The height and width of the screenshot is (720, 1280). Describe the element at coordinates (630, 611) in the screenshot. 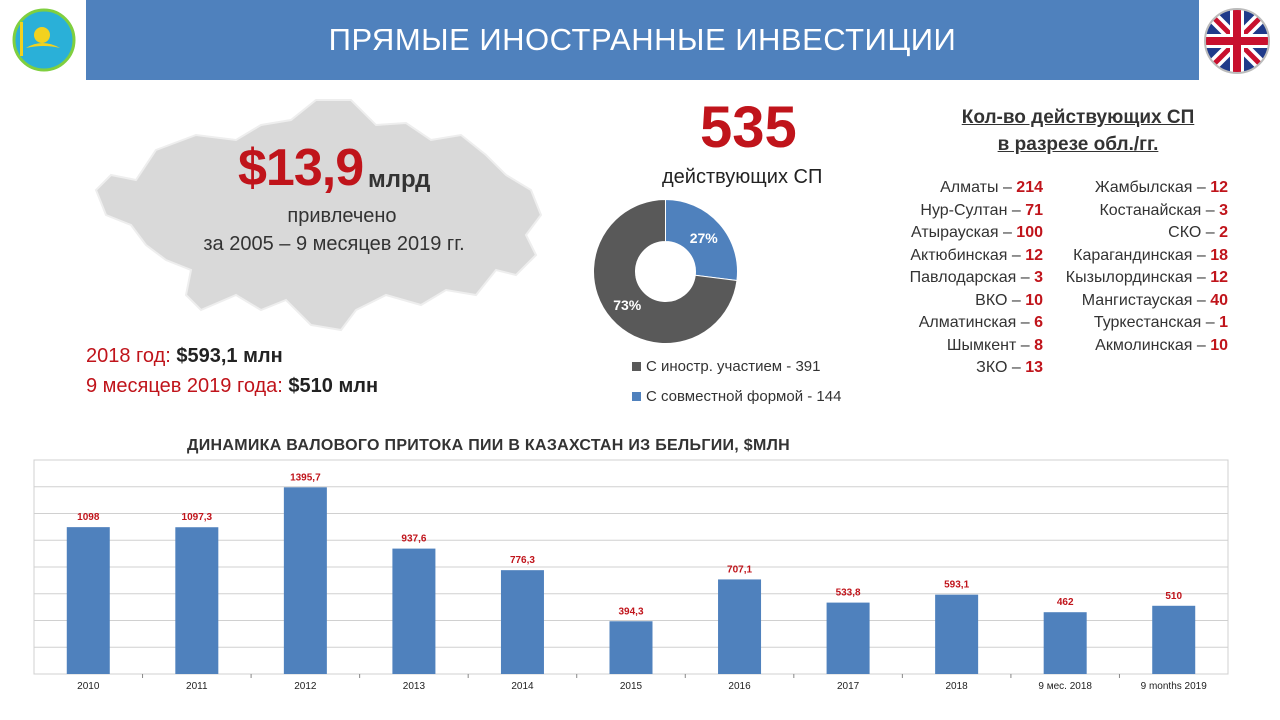

I see `bar-value-label: 394,3` at that location.